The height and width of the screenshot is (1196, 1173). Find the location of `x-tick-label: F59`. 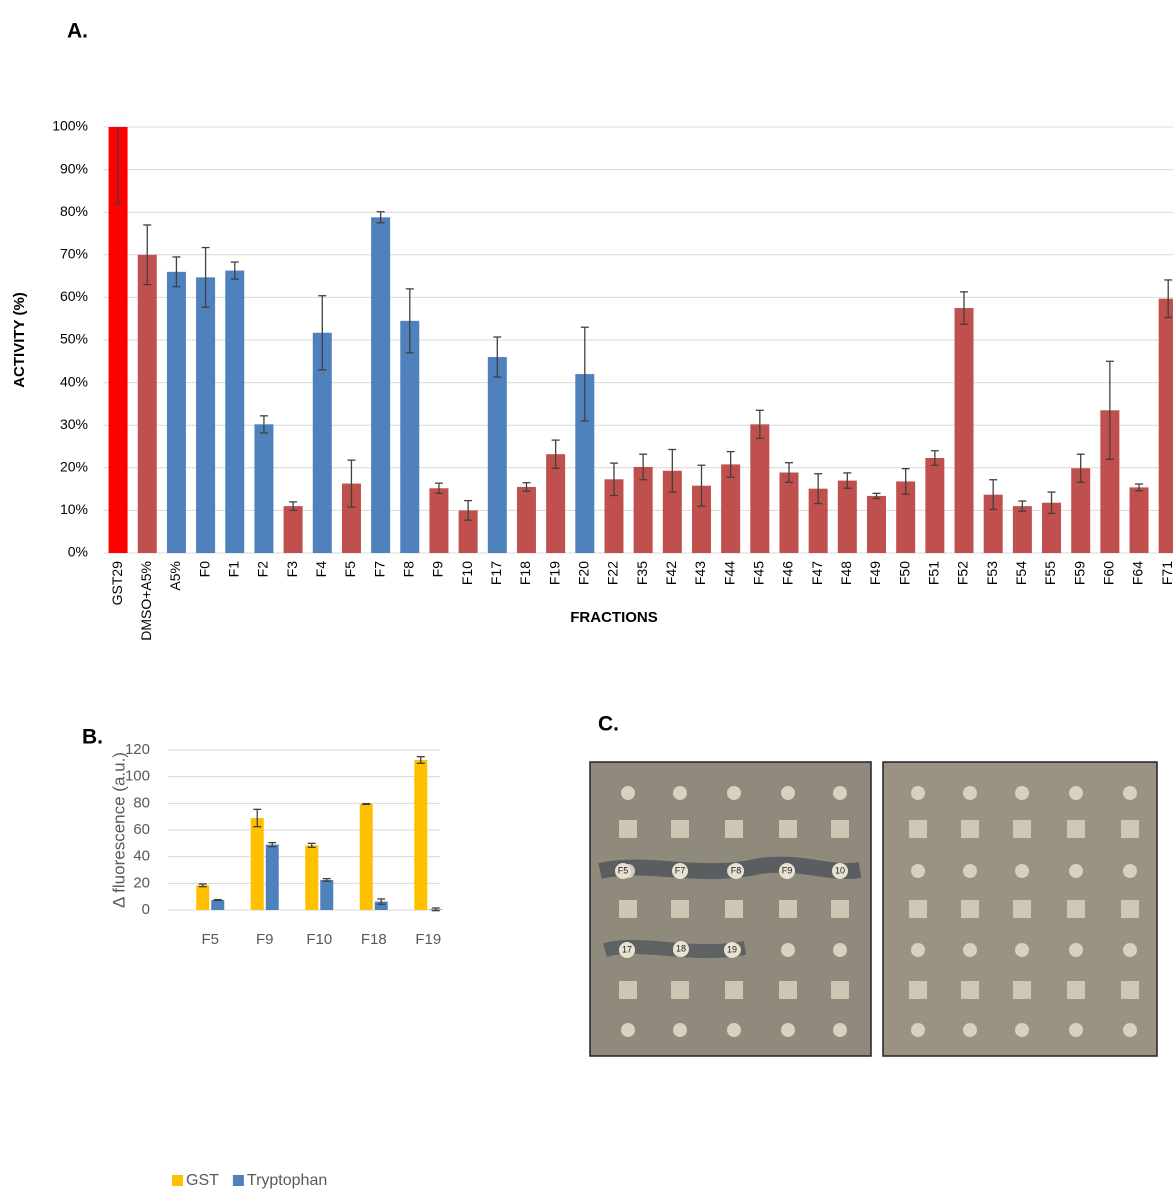

x-tick-label: F59 is located at coordinates (1079, 573).